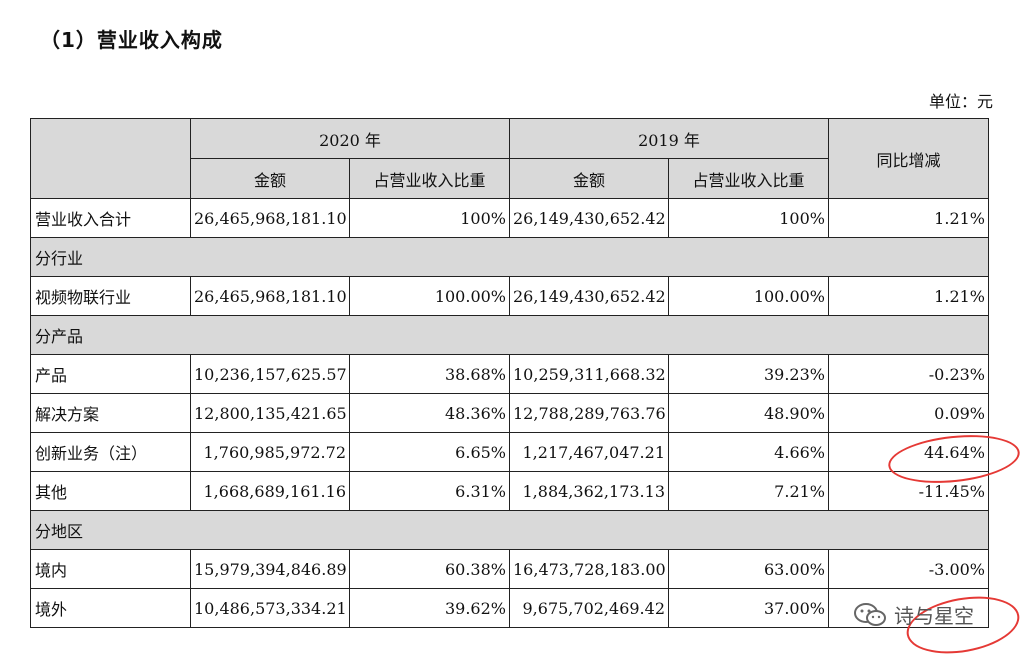 This screenshot has width=1033, height=662. What do you see at coordinates (908, 413) in the screenshot?
I see `yoy-change: 0.09%` at bounding box center [908, 413].